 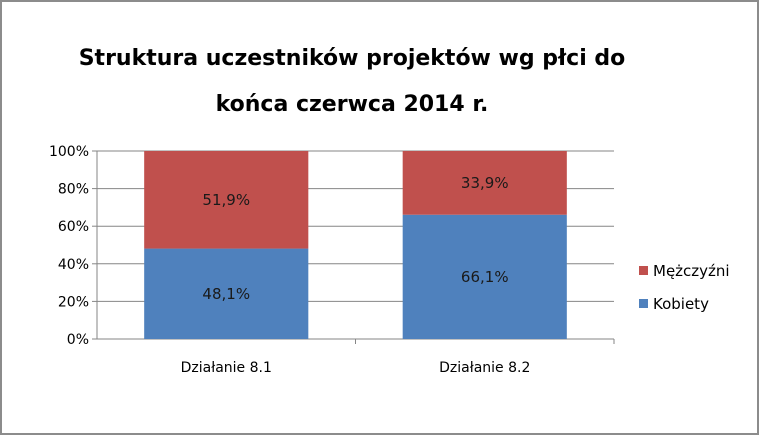 I want to click on y-tick-label: 100%, so click(x=69, y=152).